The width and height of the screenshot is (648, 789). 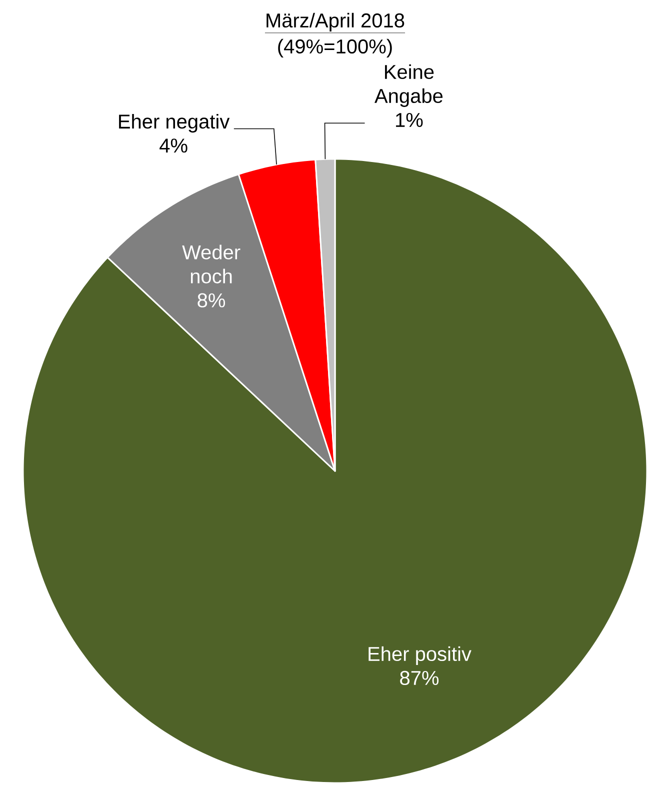 What do you see at coordinates (174, 123) in the screenshot?
I see `slice-label: Eher negativ` at bounding box center [174, 123].